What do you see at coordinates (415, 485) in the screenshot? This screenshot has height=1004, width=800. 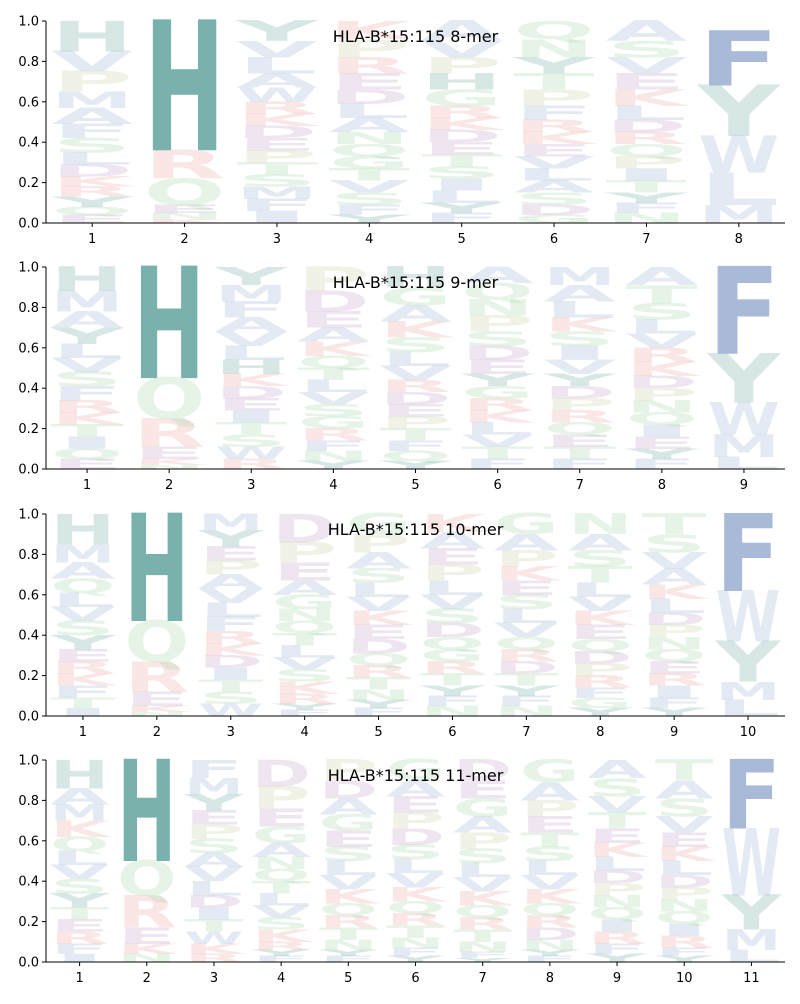 I see `x-tick-label: 5` at bounding box center [415, 485].